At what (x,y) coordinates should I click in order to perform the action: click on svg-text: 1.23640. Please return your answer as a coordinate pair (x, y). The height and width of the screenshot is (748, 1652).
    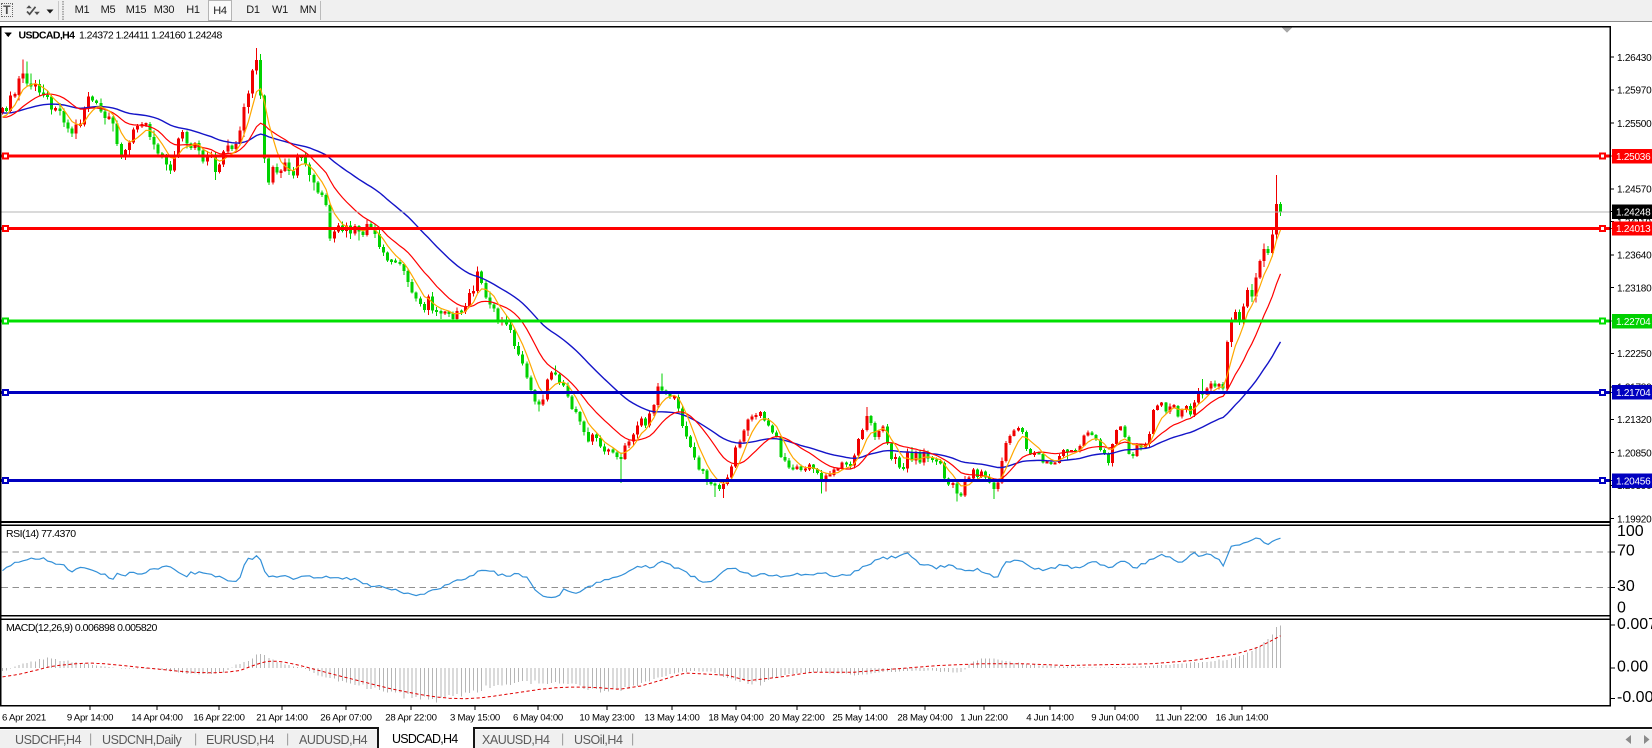
    Looking at the image, I should click on (1634, 256).